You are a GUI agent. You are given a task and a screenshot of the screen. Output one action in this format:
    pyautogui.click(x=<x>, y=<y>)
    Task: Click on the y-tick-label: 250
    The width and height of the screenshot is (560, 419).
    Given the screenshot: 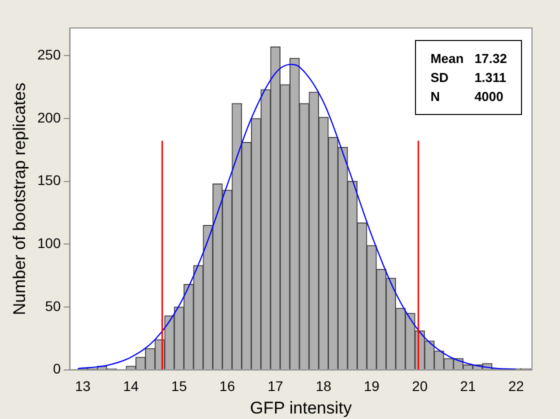 What is the action you would take?
    pyautogui.click(x=49, y=54)
    